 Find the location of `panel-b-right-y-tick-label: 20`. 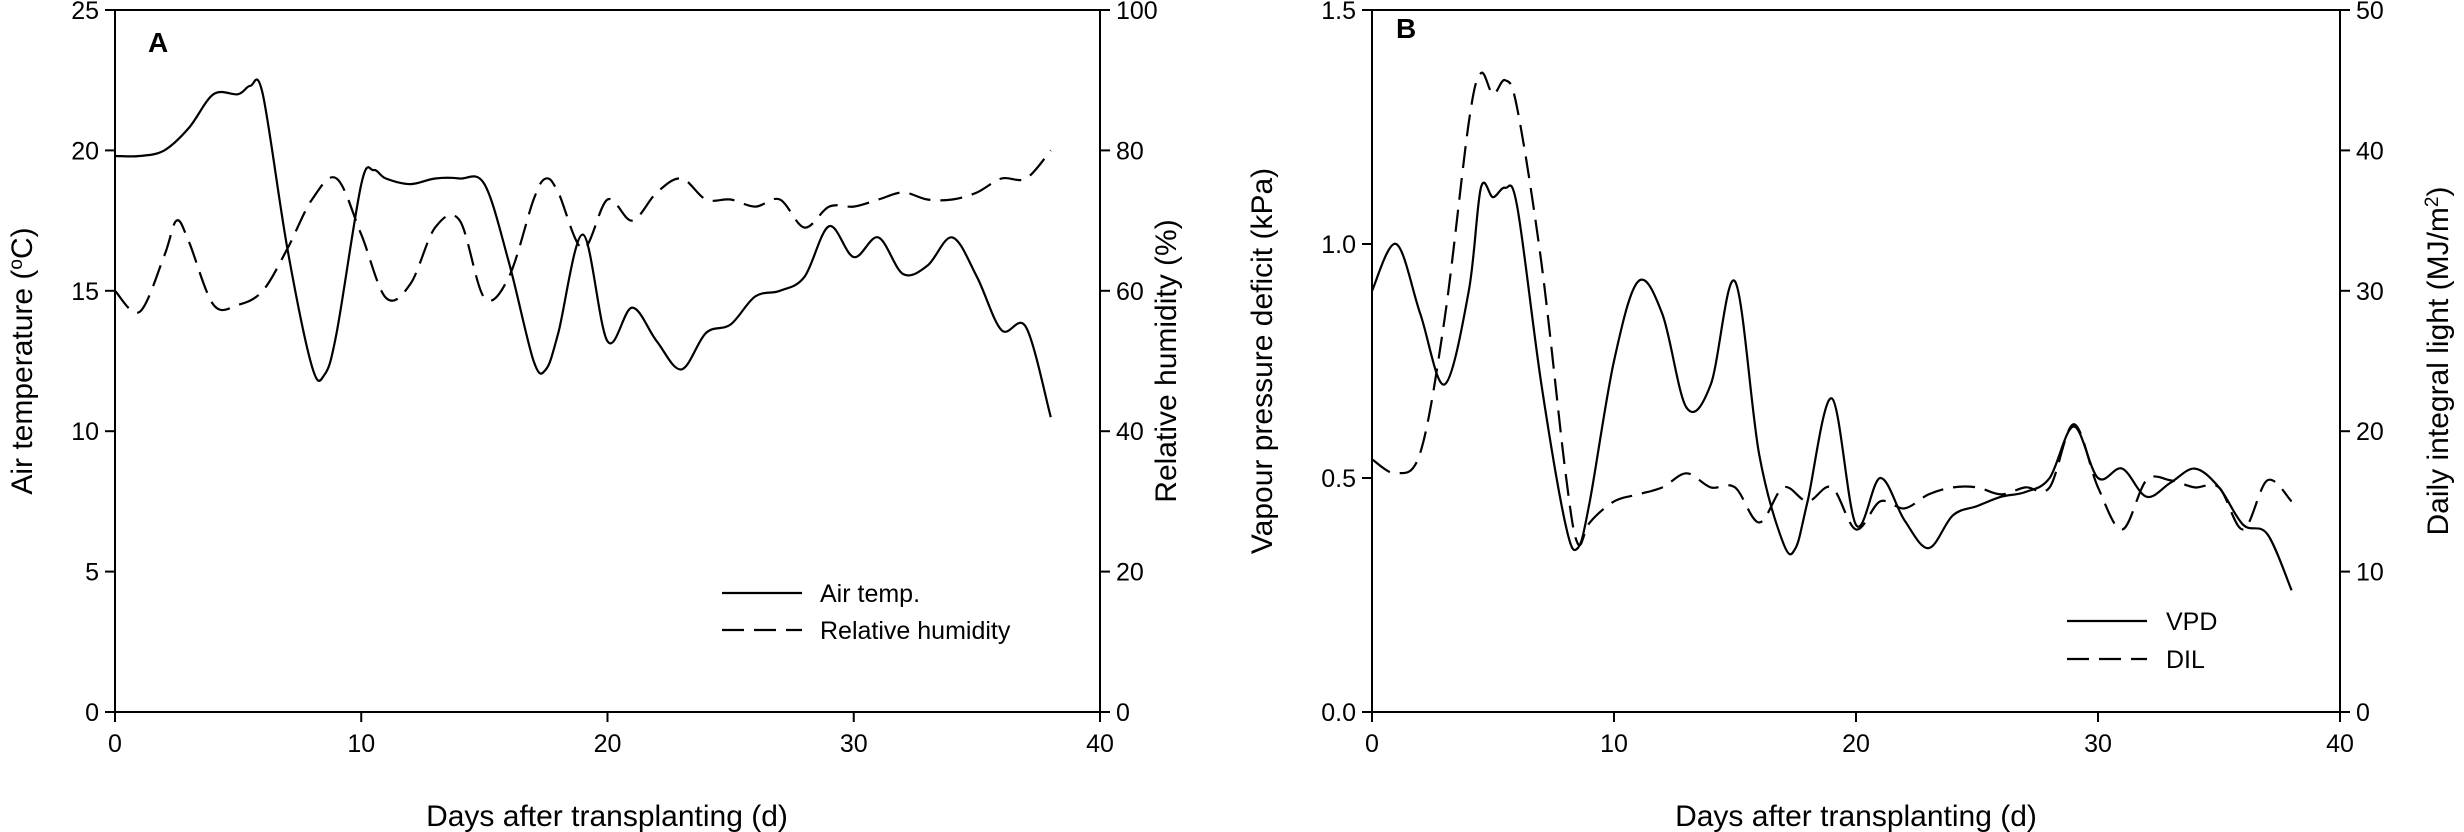

panel-b-right-y-tick-label: 20 is located at coordinates (2370, 432).